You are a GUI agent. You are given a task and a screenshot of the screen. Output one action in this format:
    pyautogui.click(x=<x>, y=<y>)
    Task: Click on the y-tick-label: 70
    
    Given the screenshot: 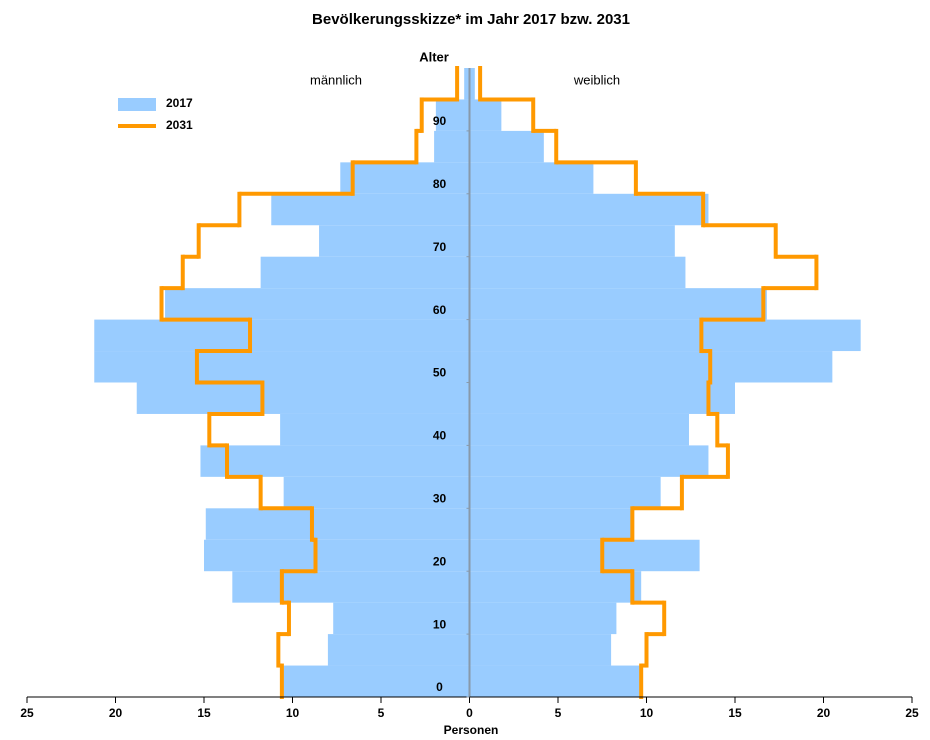 What is the action you would take?
    pyautogui.click(x=440, y=247)
    